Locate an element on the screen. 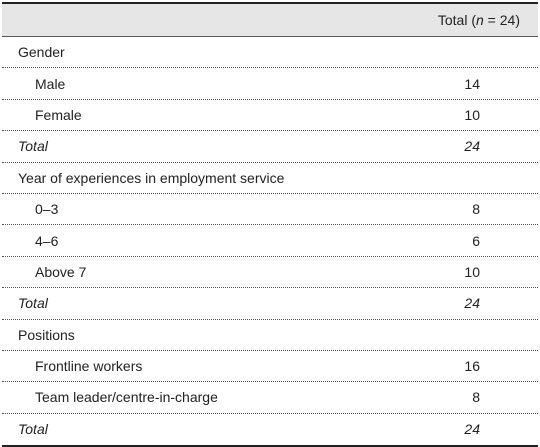 The width and height of the screenshot is (540, 447). row-label: Male is located at coordinates (50, 83).